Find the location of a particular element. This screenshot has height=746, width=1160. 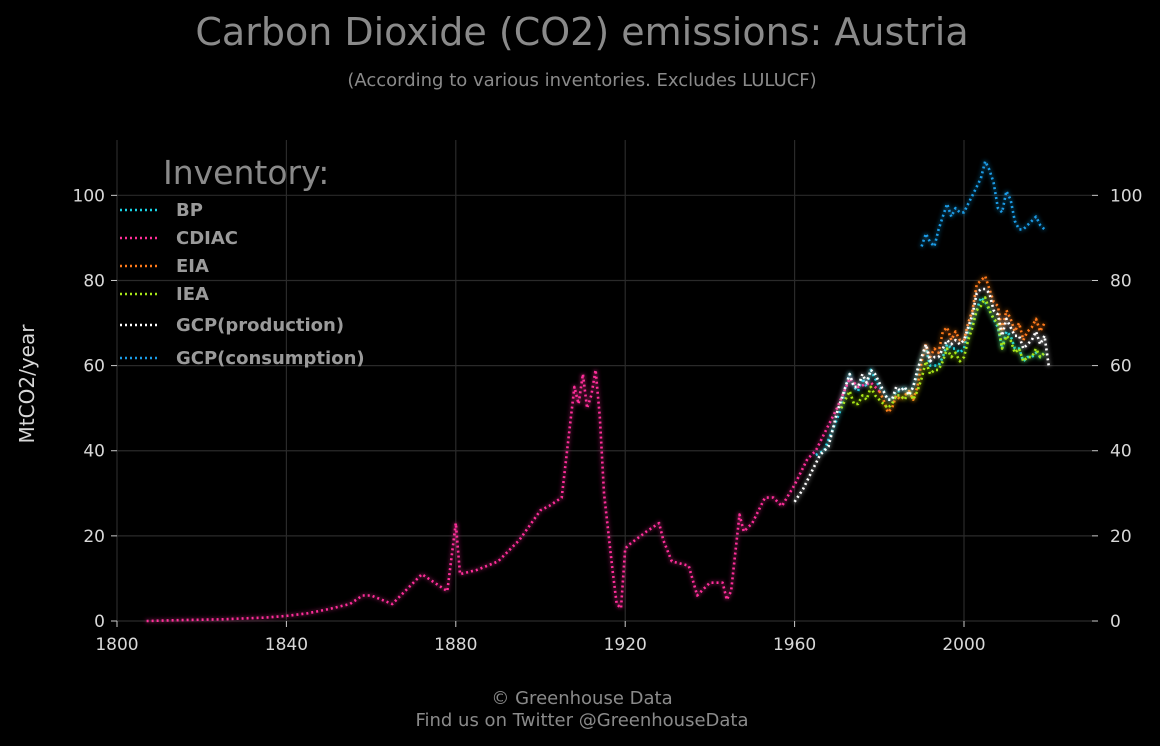

y-tick-label-left: 0 is located at coordinates (99, 622).